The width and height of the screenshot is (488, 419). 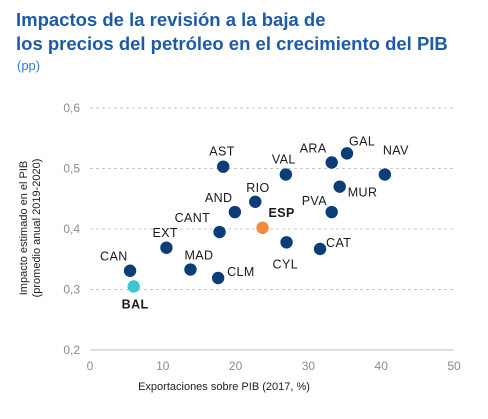 What do you see at coordinates (262, 227) in the screenshot?
I see `point-esp` at bounding box center [262, 227].